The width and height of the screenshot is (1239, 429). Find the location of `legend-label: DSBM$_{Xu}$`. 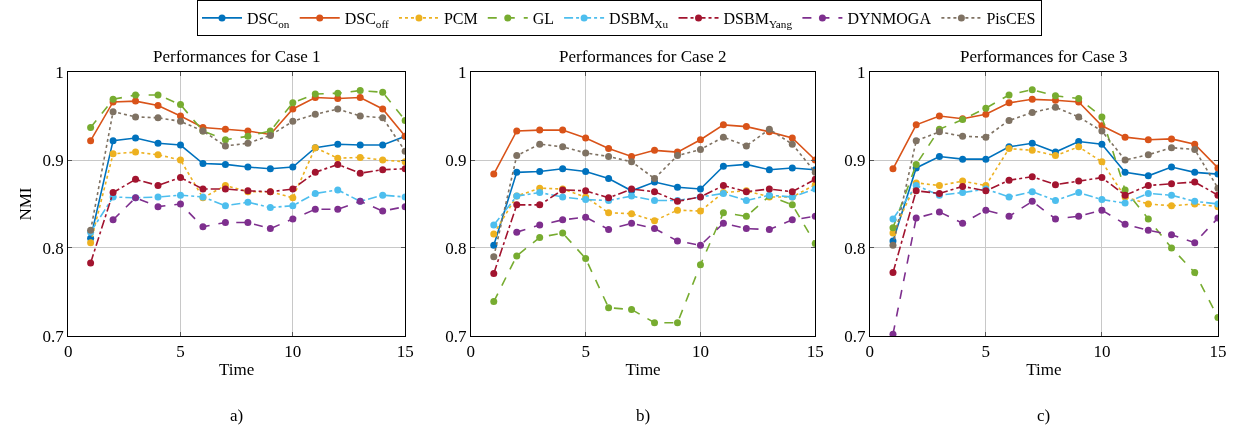

legend-label: DSBM$_{Xu}$ is located at coordinates (639, 20).